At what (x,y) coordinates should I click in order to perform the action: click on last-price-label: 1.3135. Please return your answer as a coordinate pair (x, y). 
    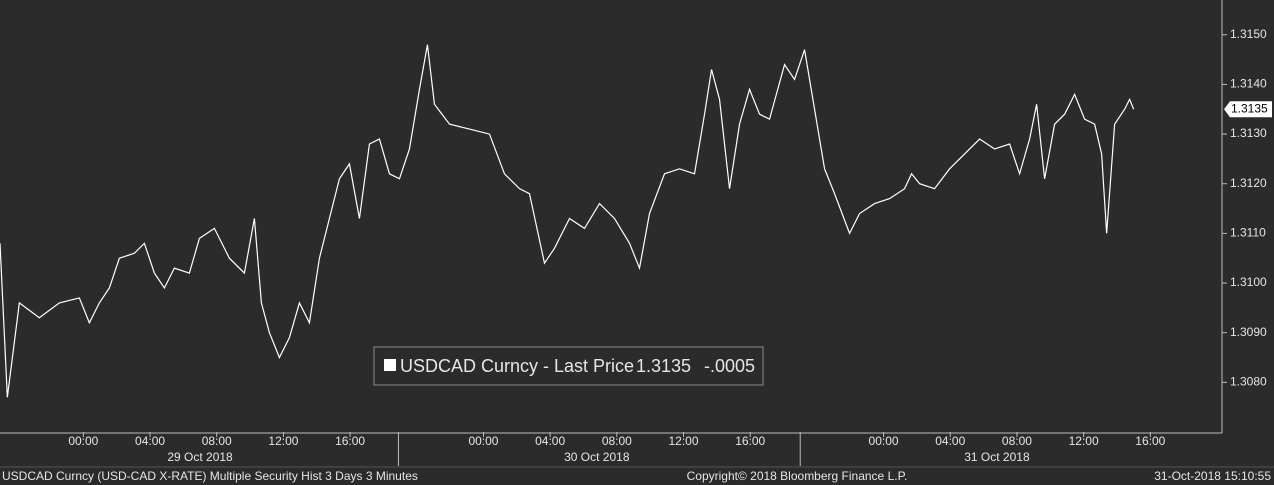
    Looking at the image, I should click on (1249, 108).